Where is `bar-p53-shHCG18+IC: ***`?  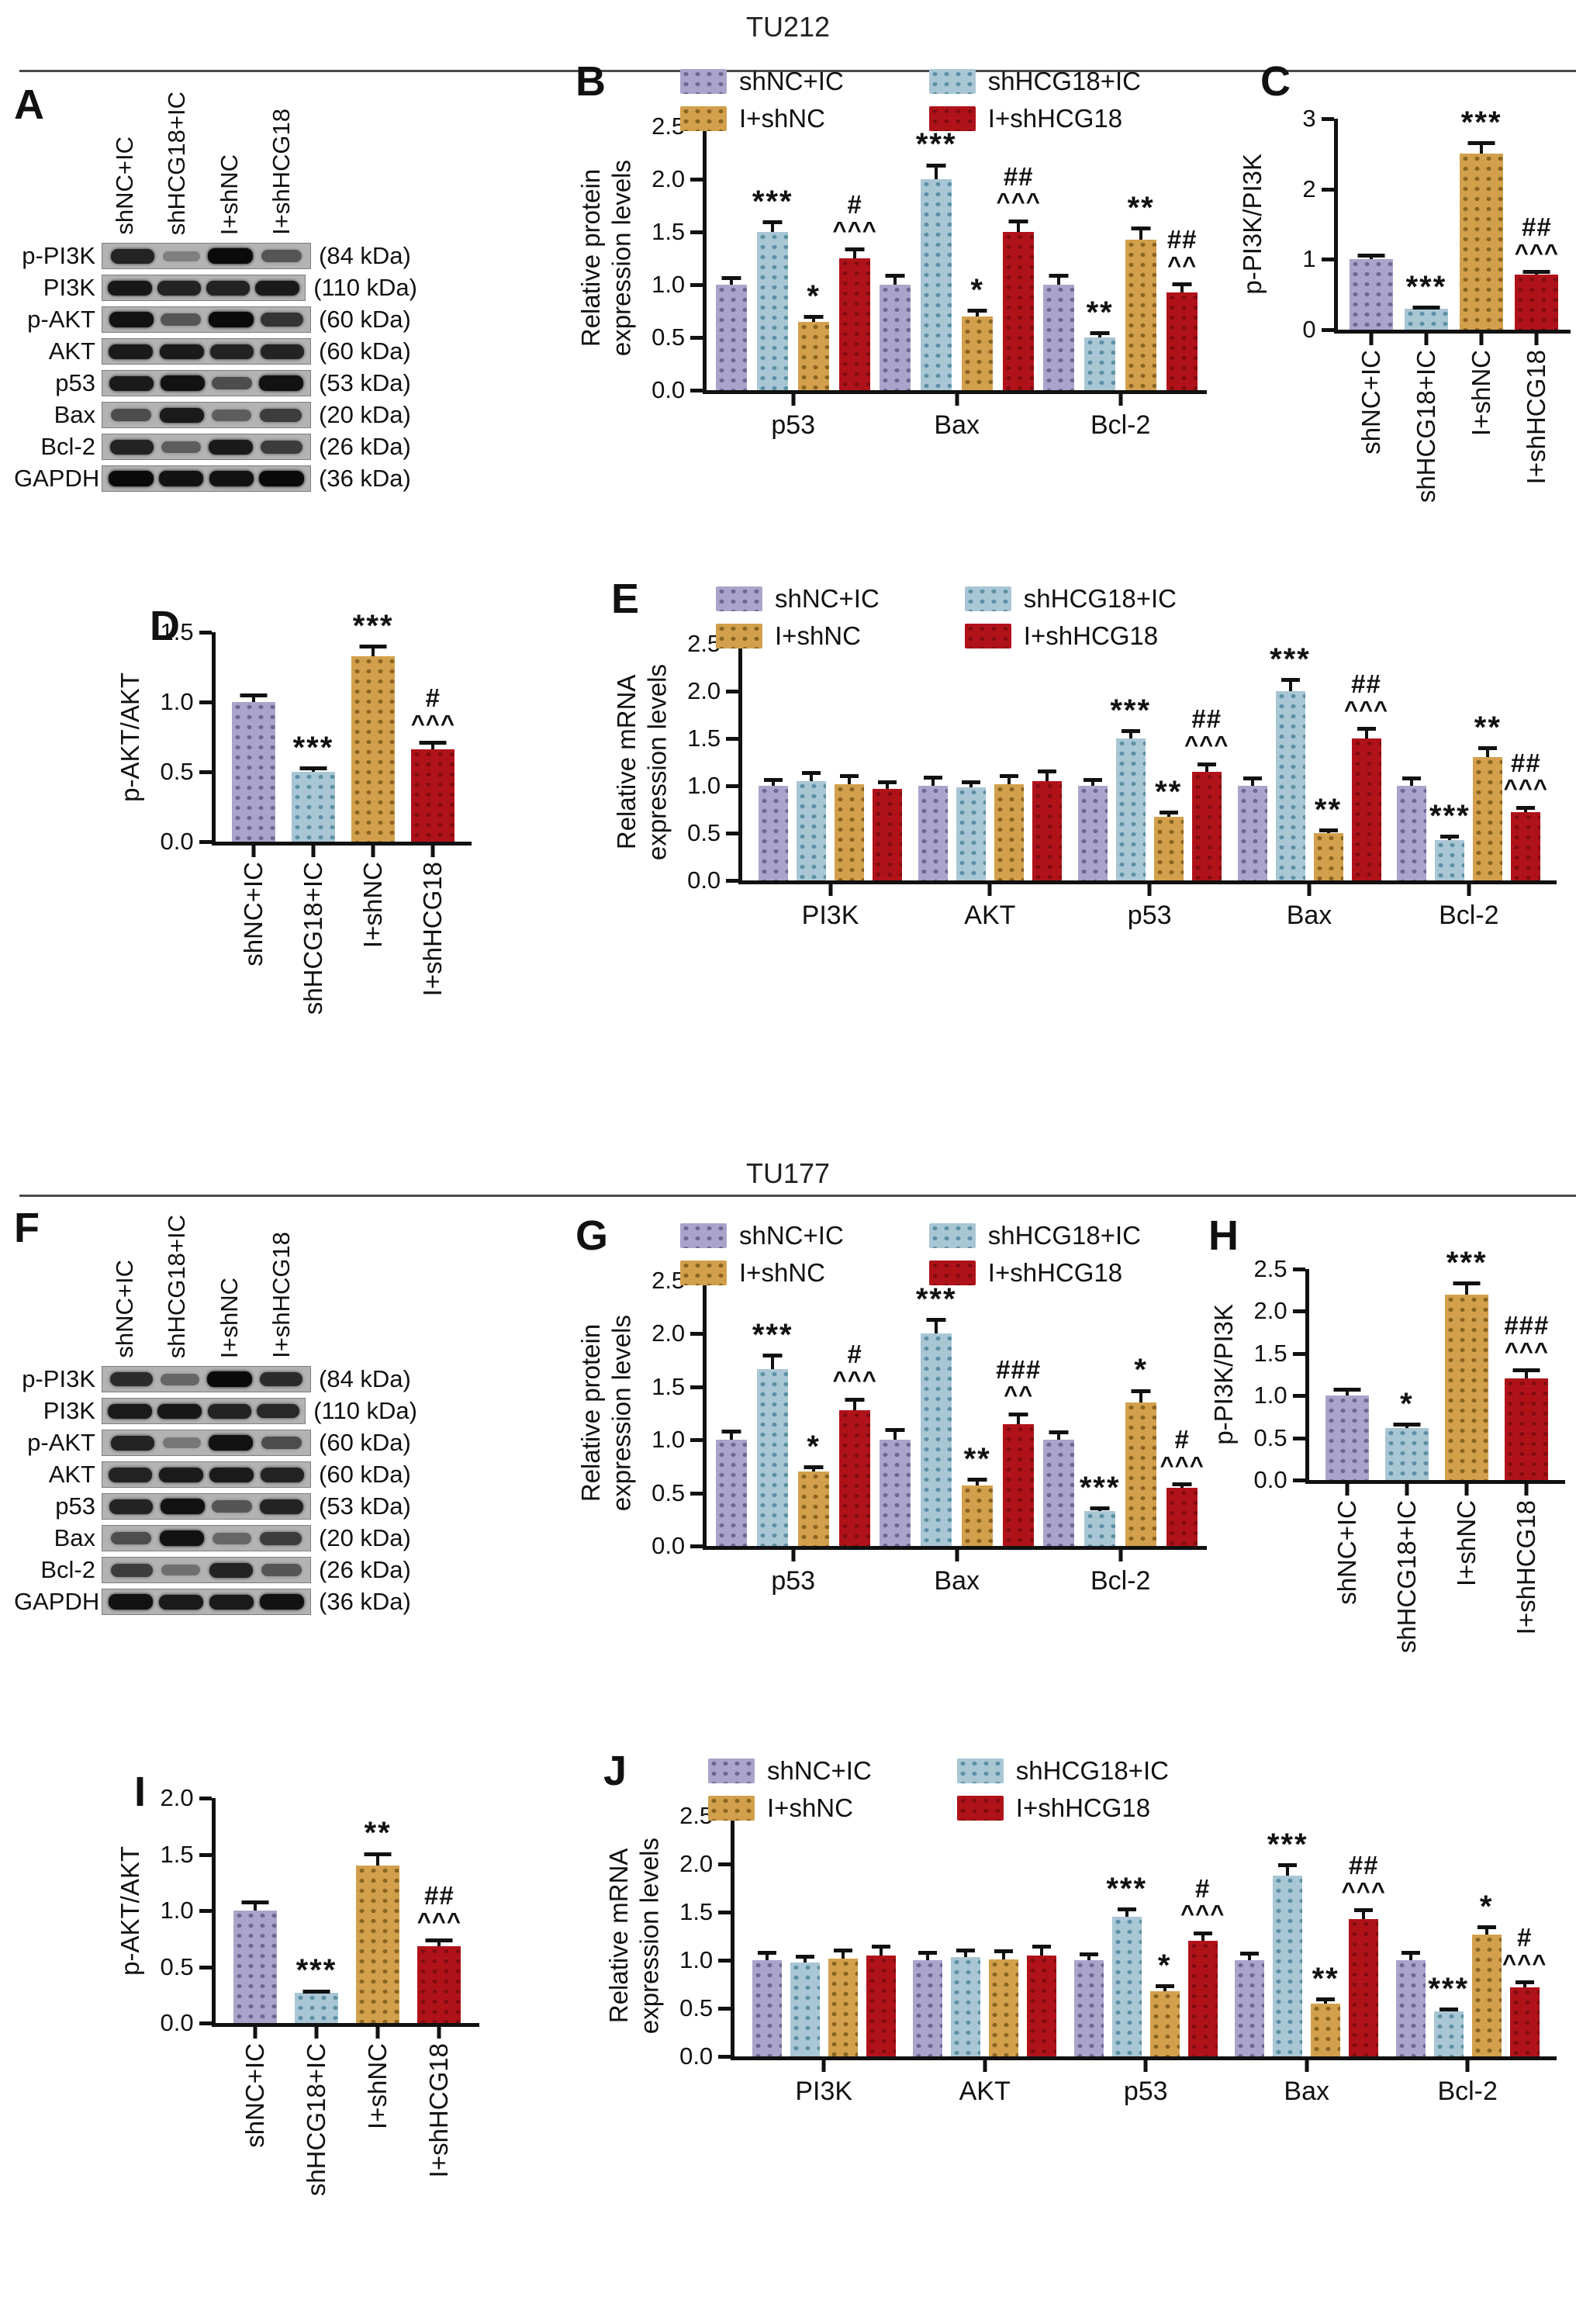
bar-p53-shHCG18+IC: *** is located at coordinates (1126, 1964).